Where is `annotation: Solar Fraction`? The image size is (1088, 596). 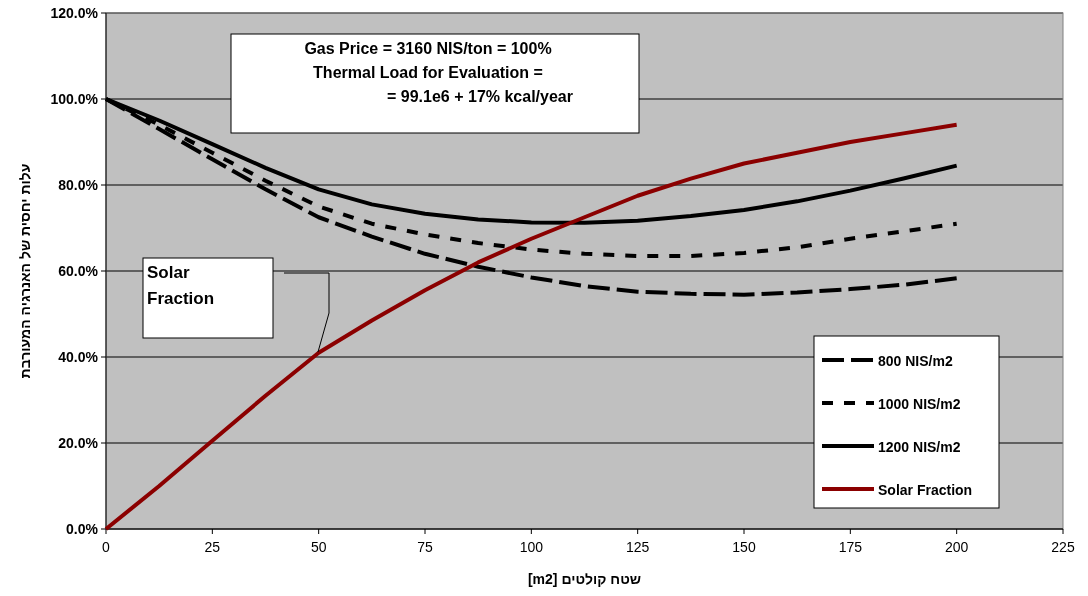
annotation: Solar Fraction is located at coordinates (181, 285).